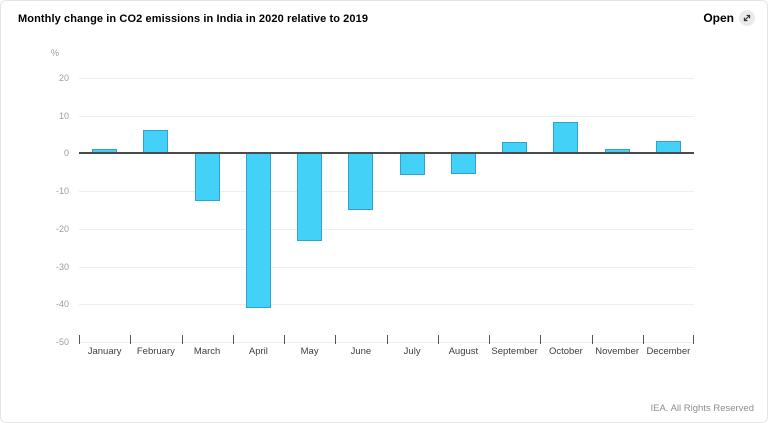  Describe the element at coordinates (361, 182) in the screenshot. I see `bar-june` at that location.